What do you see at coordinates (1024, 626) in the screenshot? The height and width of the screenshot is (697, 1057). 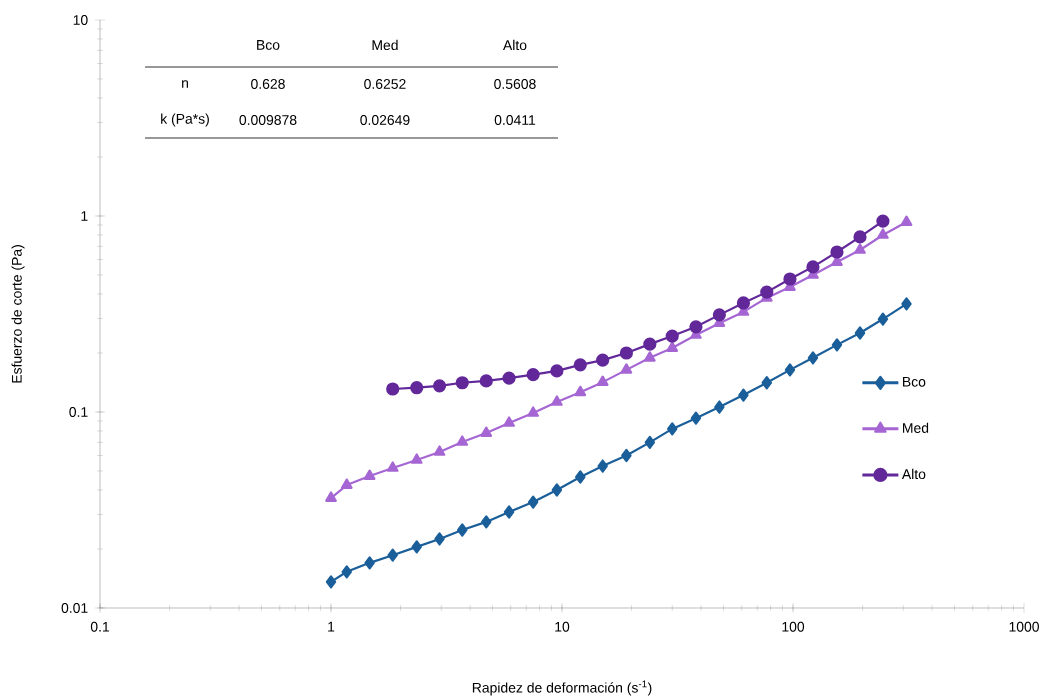 I see `x-tick-label: 1000` at bounding box center [1024, 626].